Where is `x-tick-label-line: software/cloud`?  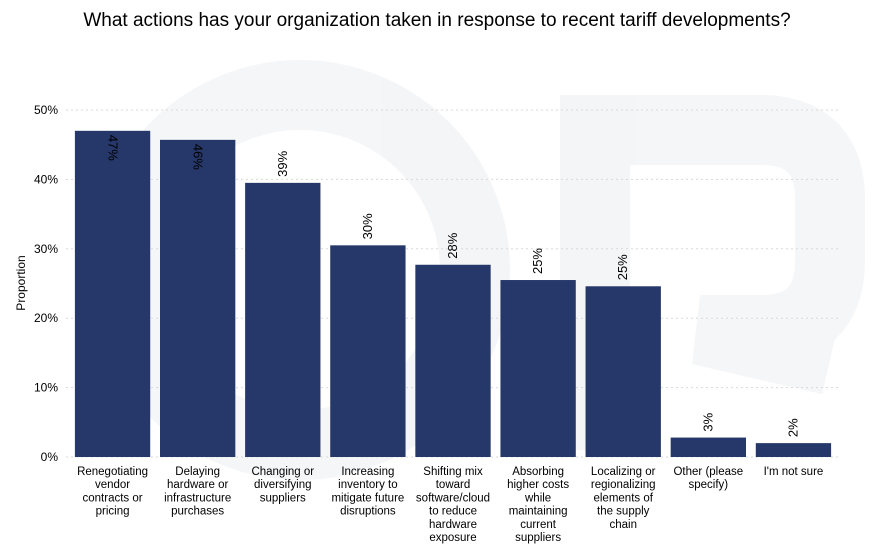
x-tick-label-line: software/cloud is located at coordinates (453, 498).